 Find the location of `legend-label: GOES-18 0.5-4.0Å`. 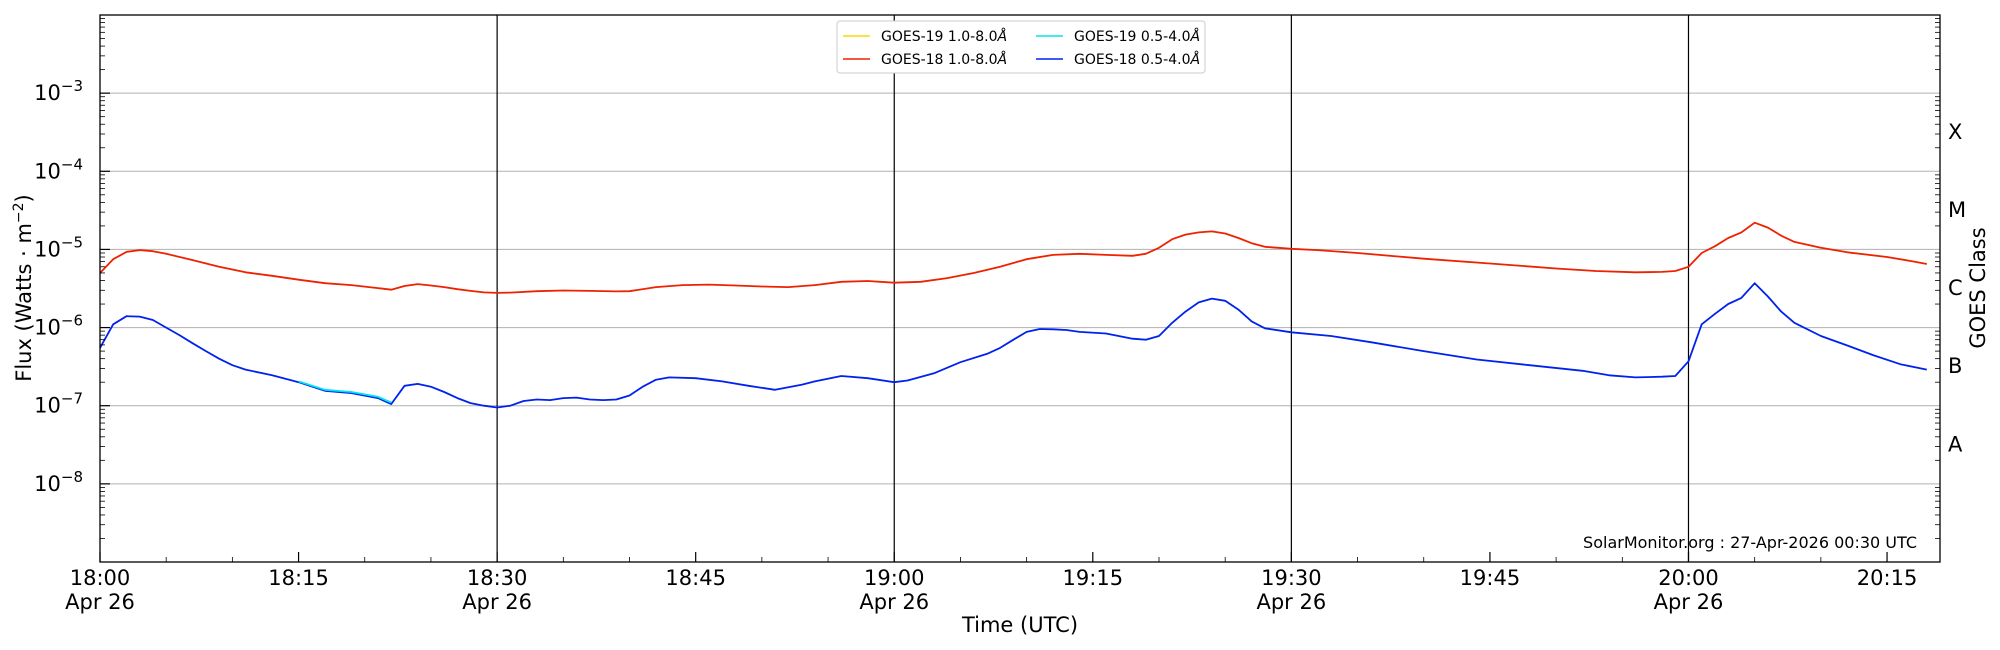

legend-label: GOES-18 0.5-4.0Å is located at coordinates (1137, 59).